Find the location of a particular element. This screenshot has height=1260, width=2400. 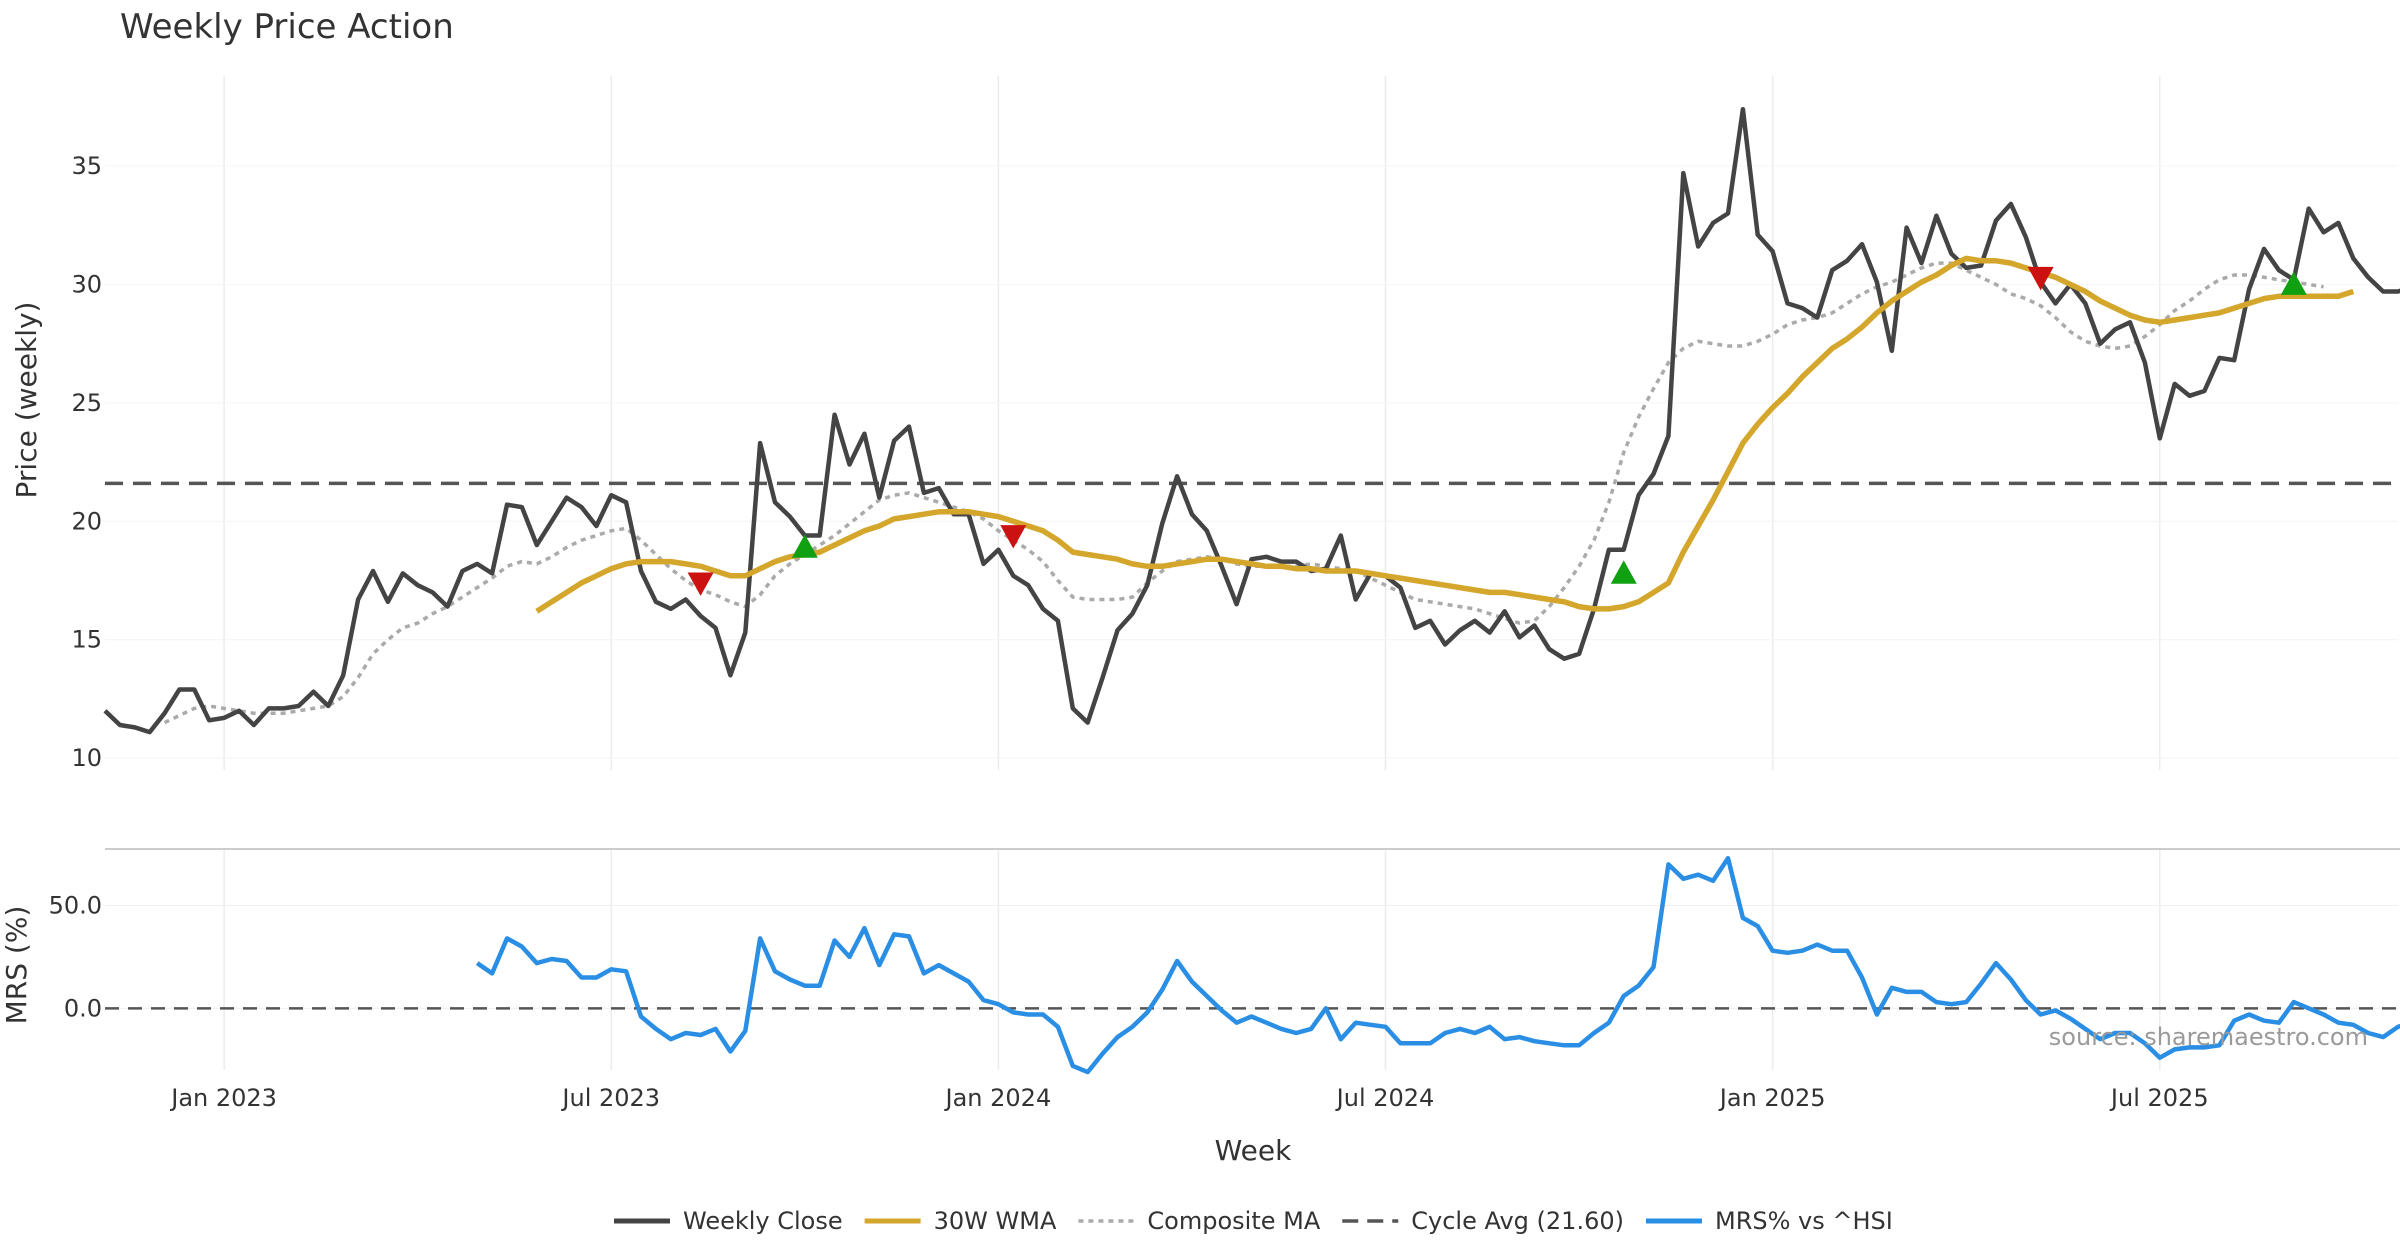

price-y-tick-label: 25 is located at coordinates (86, 403).